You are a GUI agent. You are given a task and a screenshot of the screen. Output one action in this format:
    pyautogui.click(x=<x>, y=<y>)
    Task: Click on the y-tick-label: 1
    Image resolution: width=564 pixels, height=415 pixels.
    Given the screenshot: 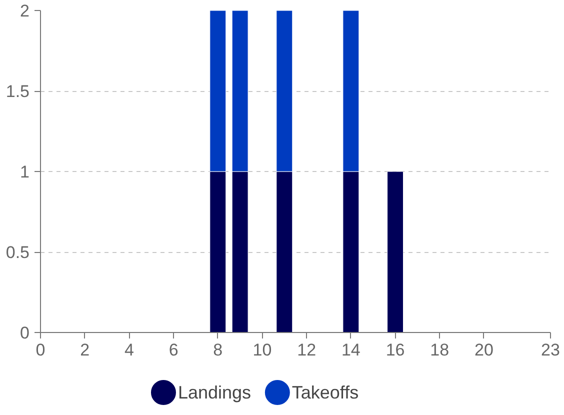 What is the action you would take?
    pyautogui.click(x=25, y=172)
    